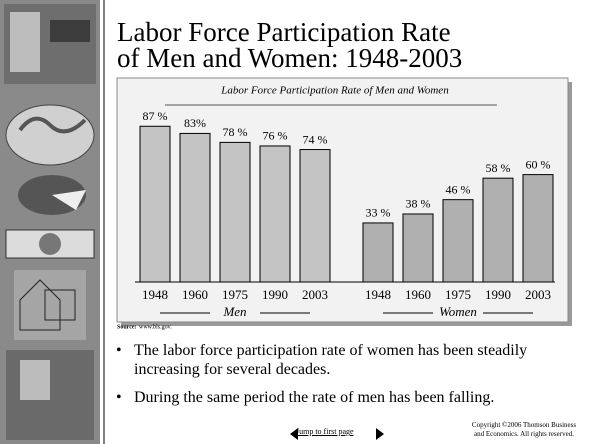 The width and height of the screenshot is (592, 444). What do you see at coordinates (235, 132) in the screenshot?
I see `value-label: 78 %` at bounding box center [235, 132].